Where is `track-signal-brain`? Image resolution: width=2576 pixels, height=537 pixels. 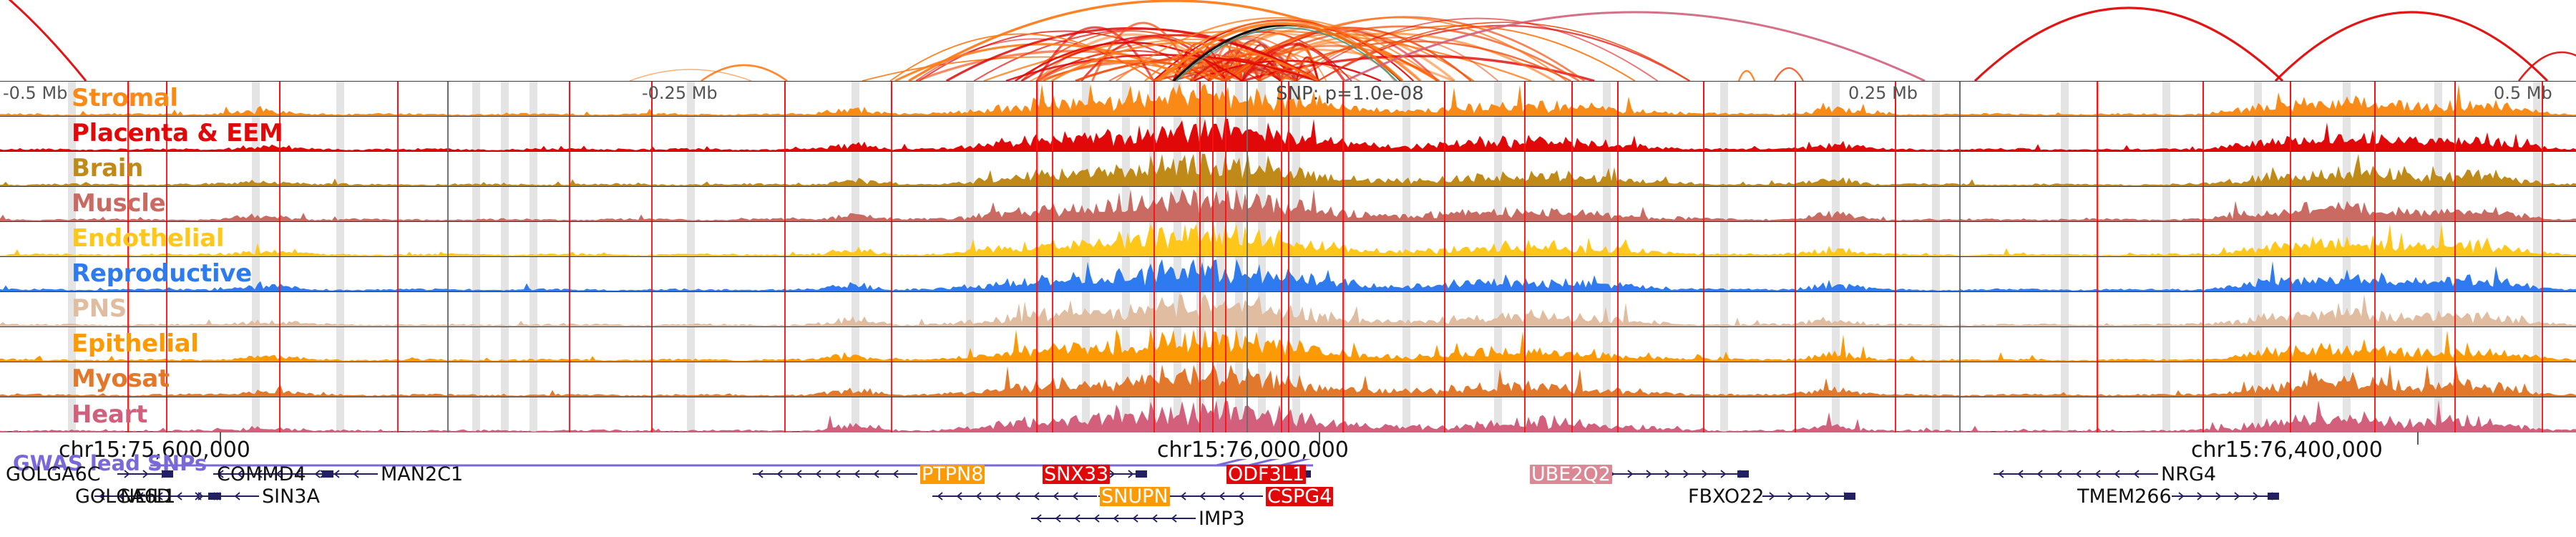
track-signal-brain is located at coordinates (1288, 169).